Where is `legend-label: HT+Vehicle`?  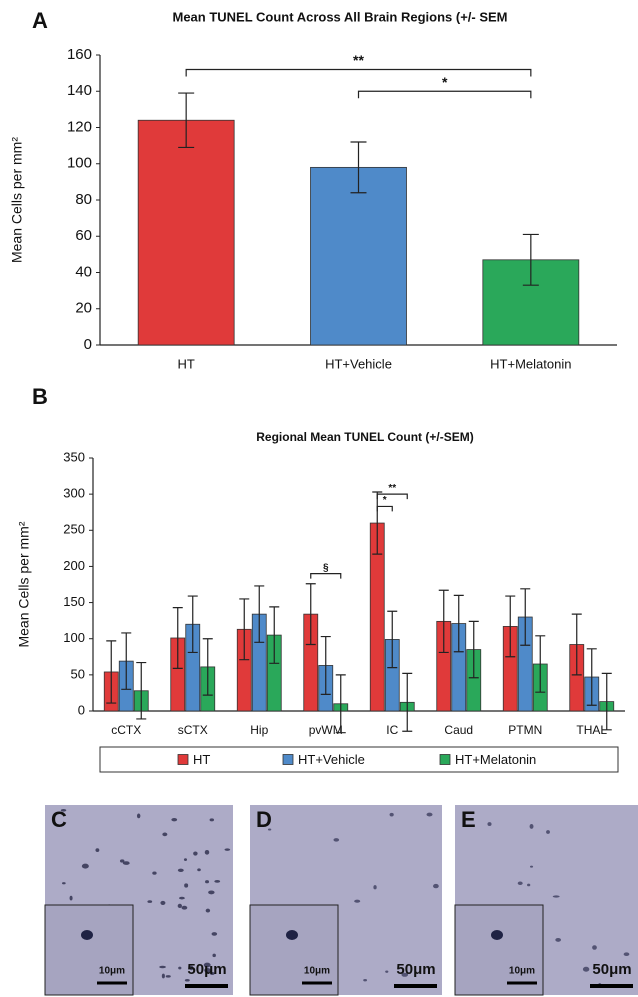 legend-label: HT+Vehicle is located at coordinates (331, 759).